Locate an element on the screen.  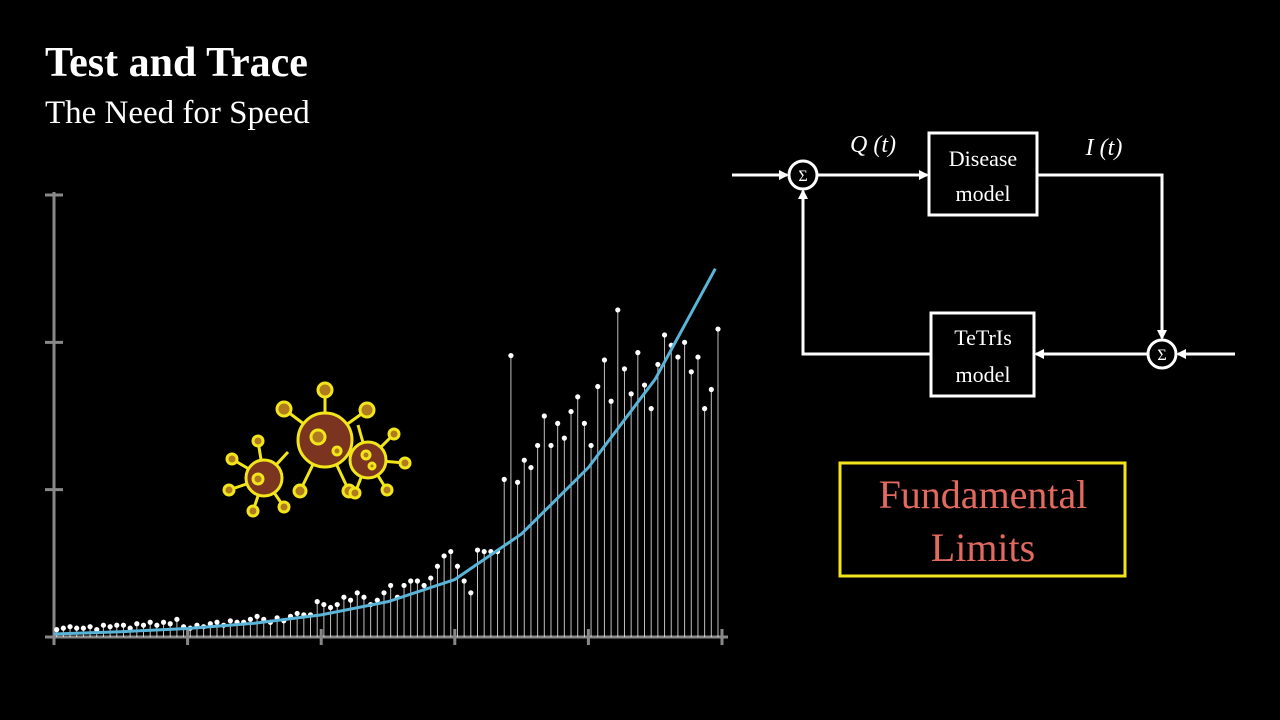
block-label: Disease is located at coordinates (983, 158).